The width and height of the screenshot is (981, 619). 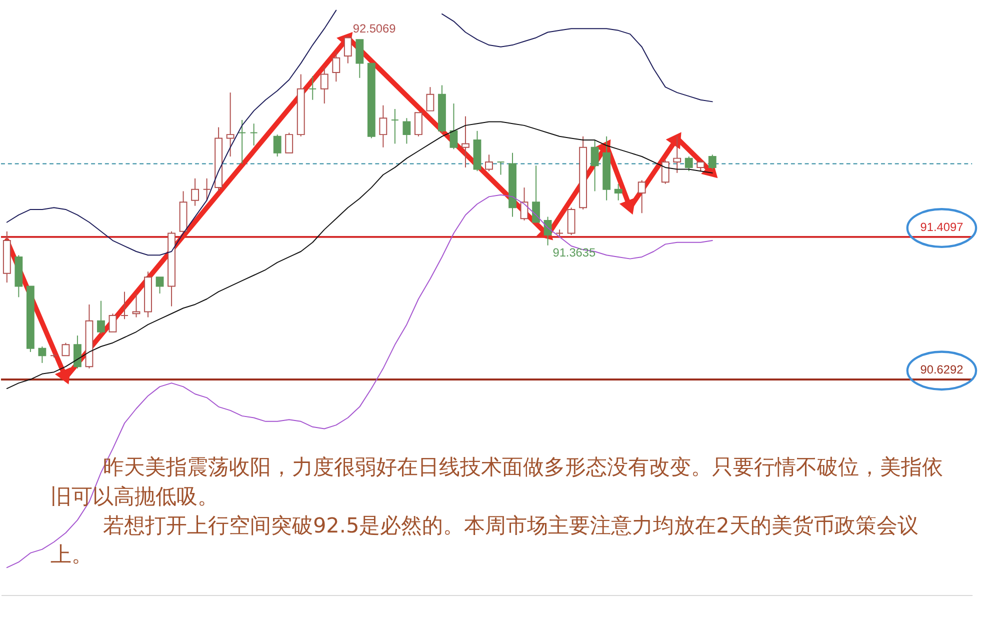 I want to click on annotation: 92.5069, so click(x=374, y=29).